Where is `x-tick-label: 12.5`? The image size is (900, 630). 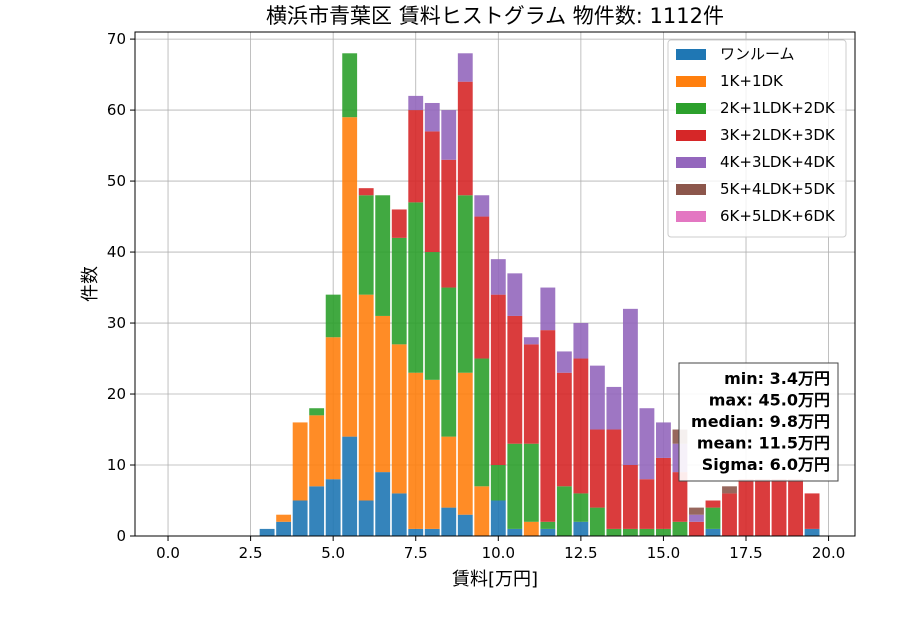
x-tick-label: 12.5 is located at coordinates (580, 553).